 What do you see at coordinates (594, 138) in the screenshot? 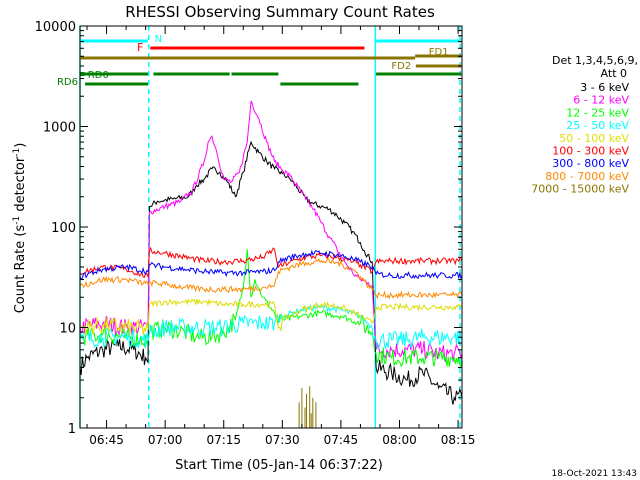
I see `legend-entry-4: 50 - 100 keV` at bounding box center [594, 138].